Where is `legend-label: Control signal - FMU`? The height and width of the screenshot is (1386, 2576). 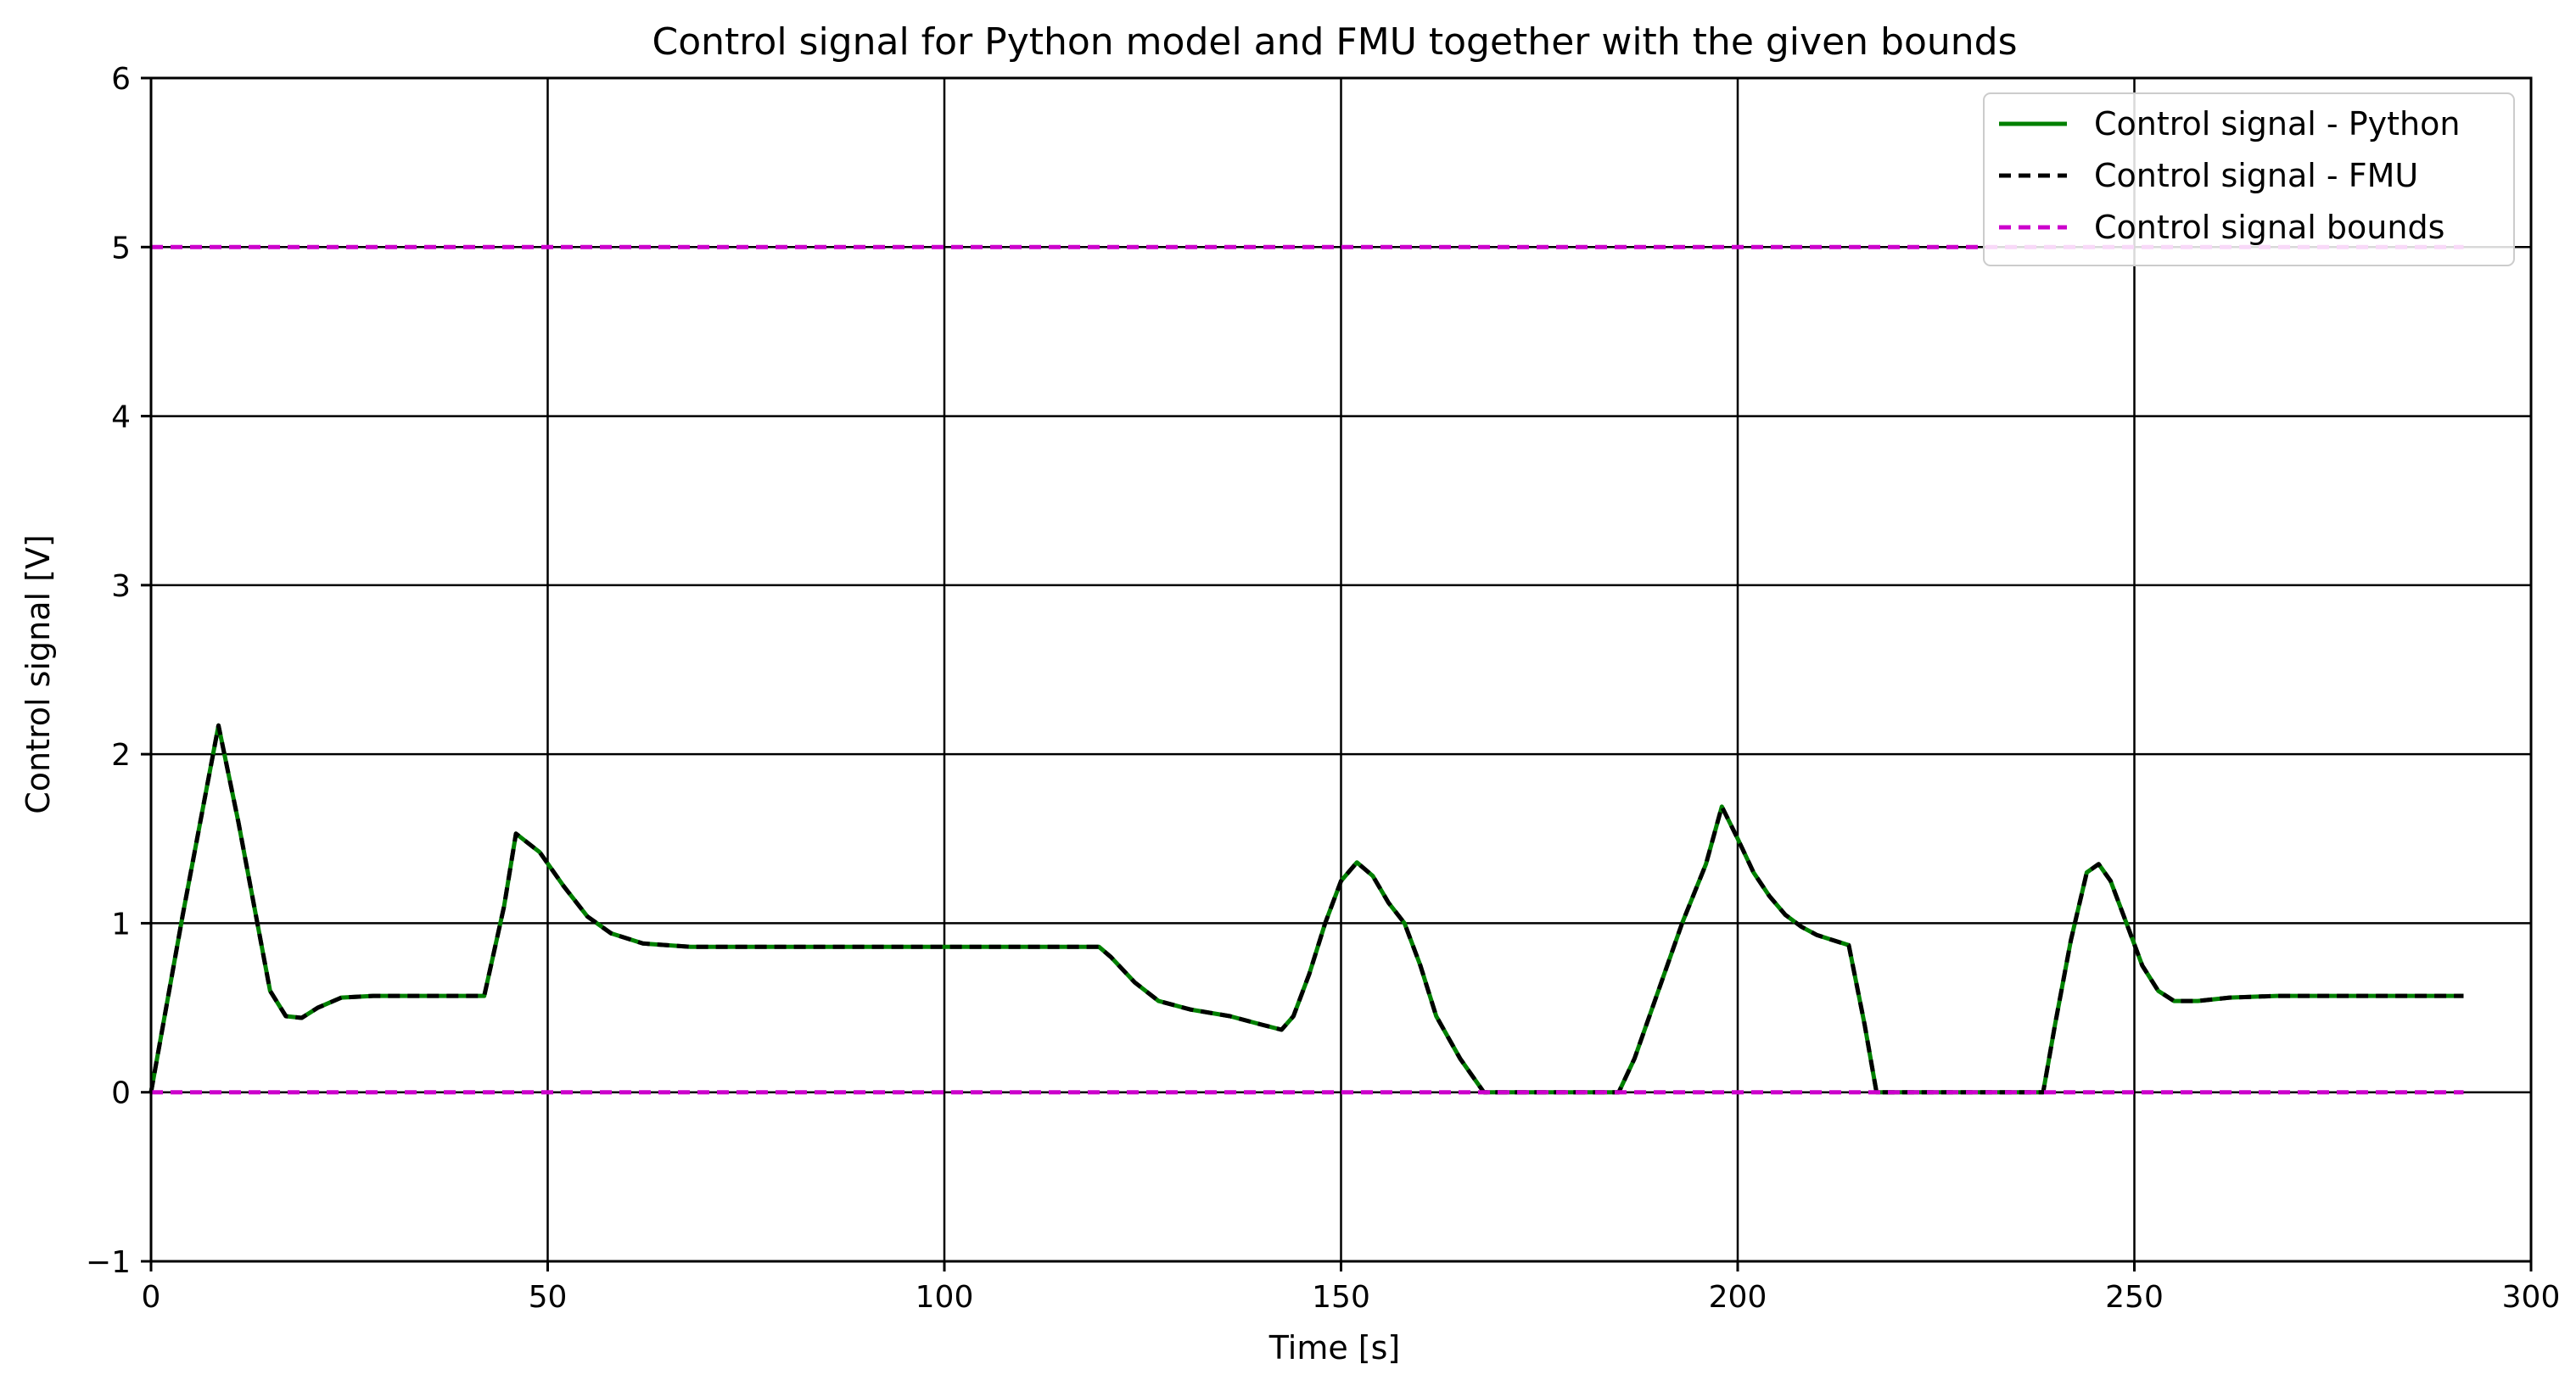 legend-label: Control signal - FMU is located at coordinates (2256, 175).